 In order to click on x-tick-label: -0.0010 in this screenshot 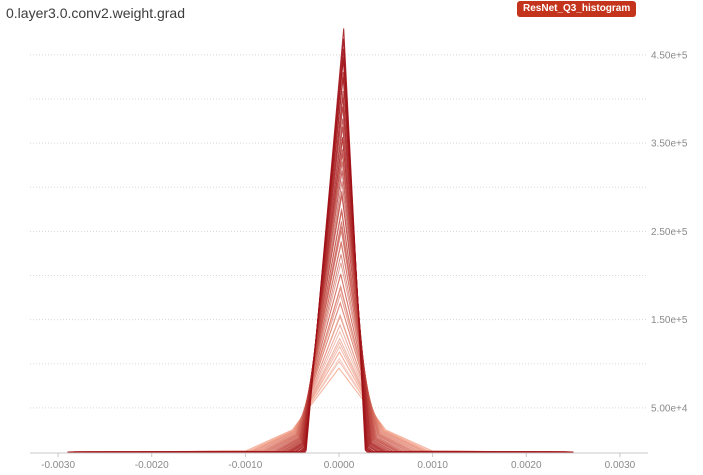, I will do `click(245, 465)`.